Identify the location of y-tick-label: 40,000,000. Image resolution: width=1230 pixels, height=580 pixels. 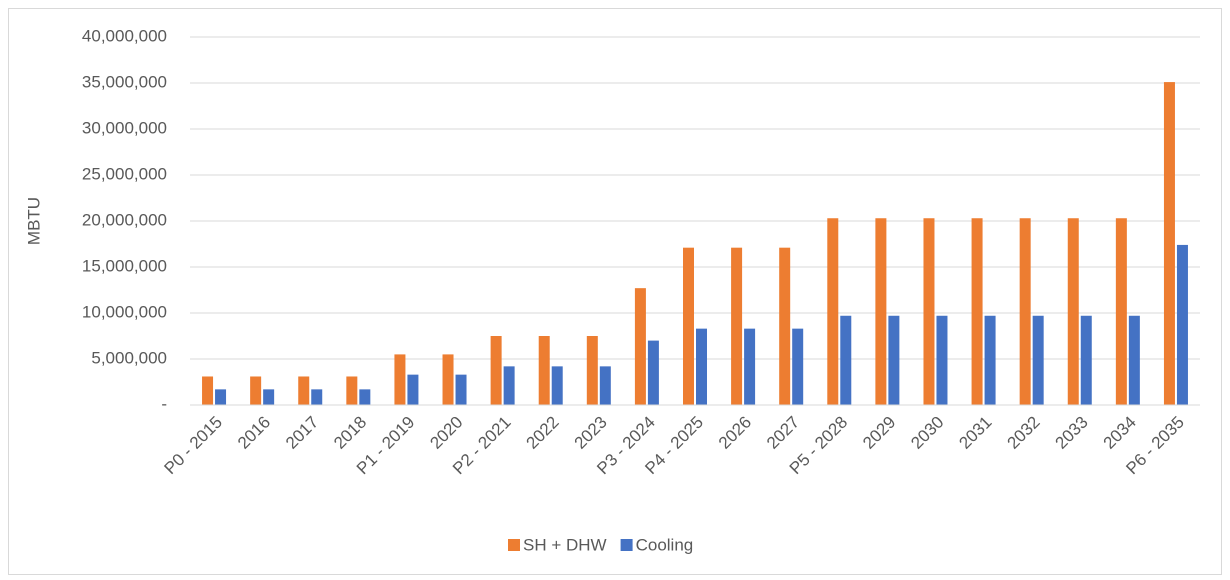
(124, 35).